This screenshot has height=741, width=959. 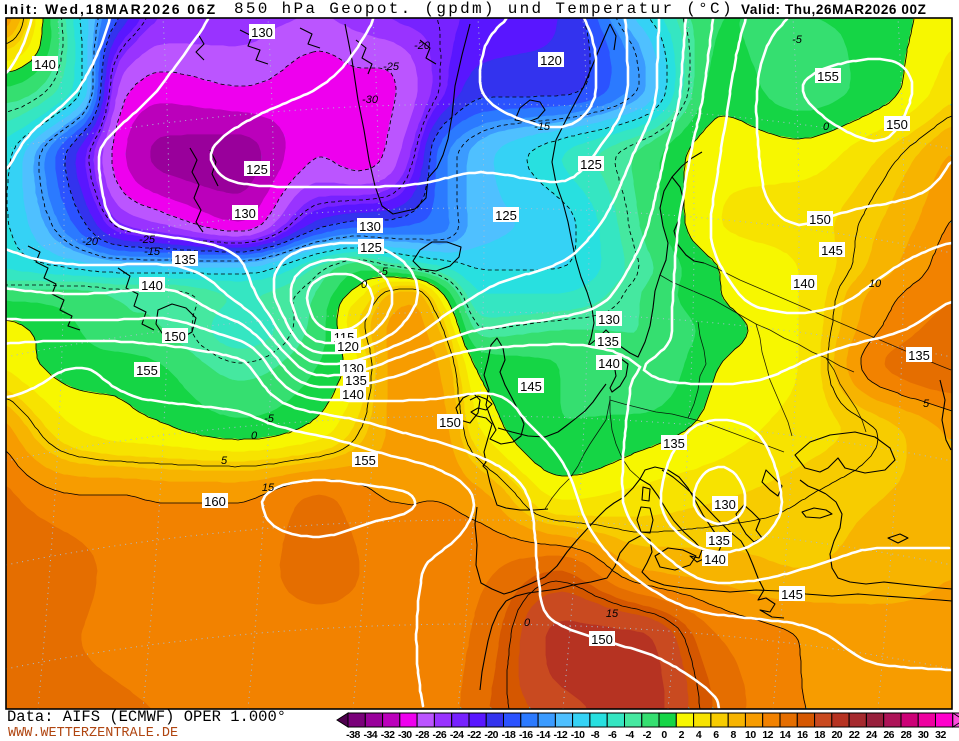 What do you see at coordinates (509, 735) in the screenshot?
I see `svg-text: -18` at bounding box center [509, 735].